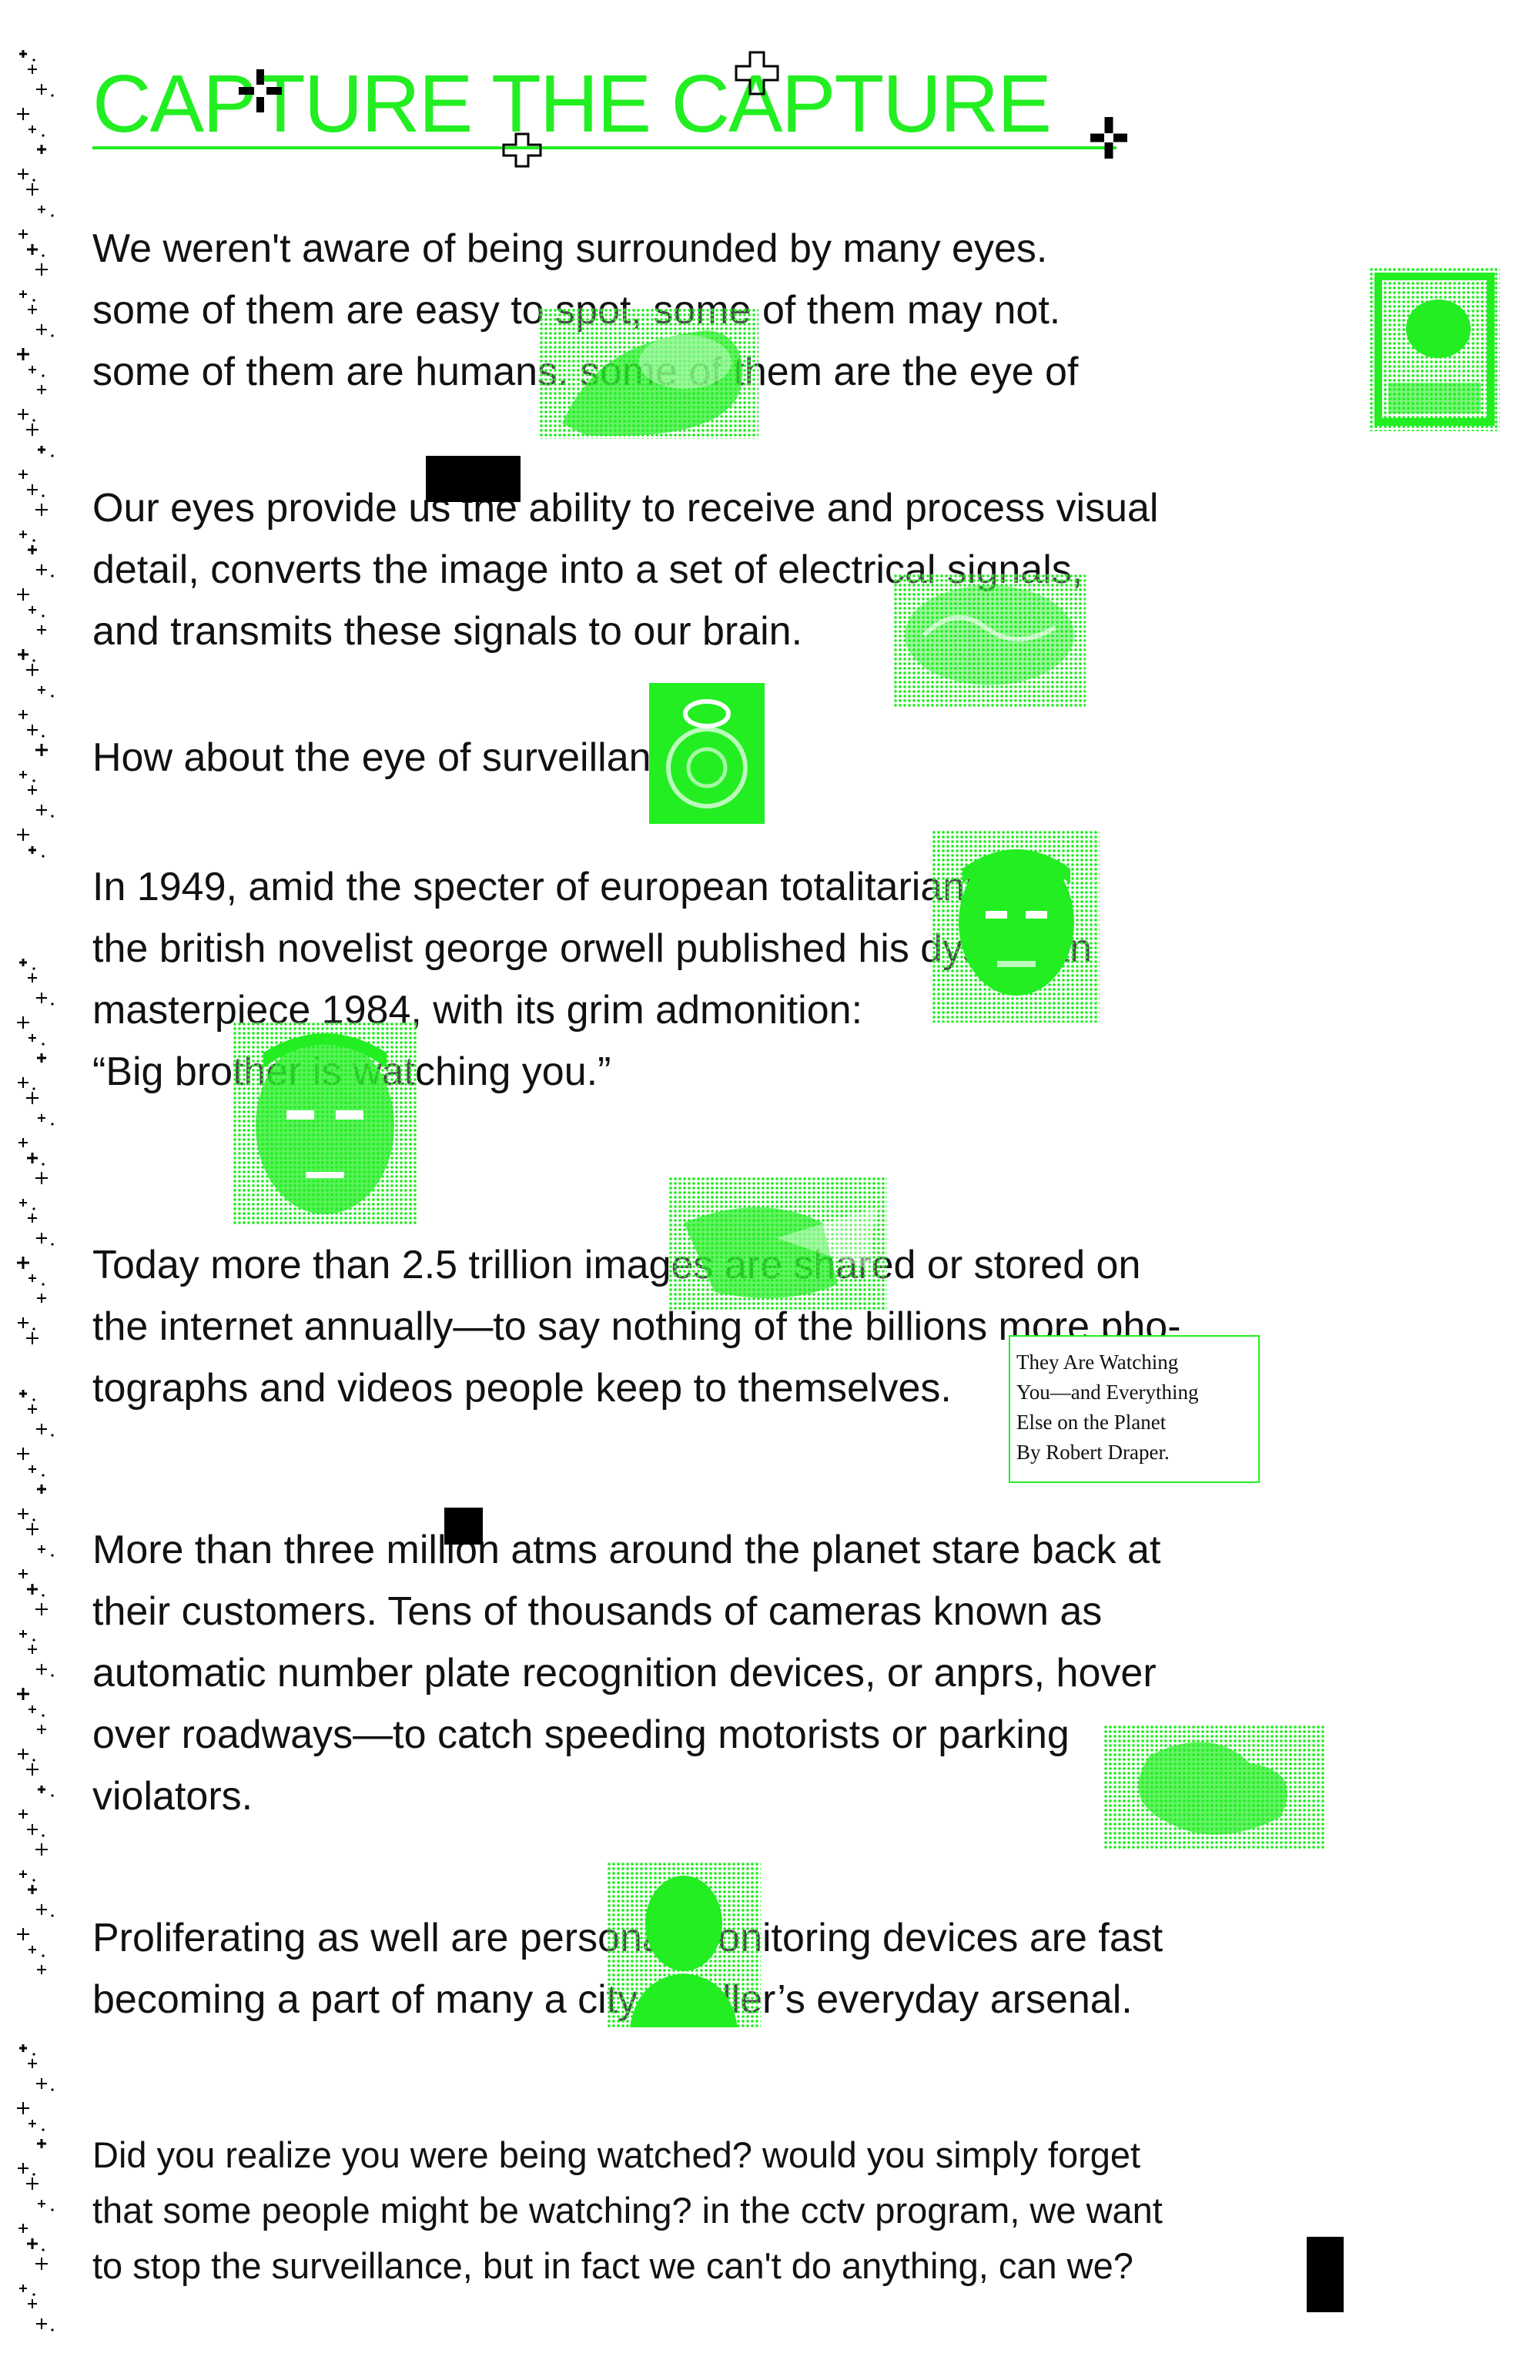  I want to click on side-ornament-column, so click(34, 2186).